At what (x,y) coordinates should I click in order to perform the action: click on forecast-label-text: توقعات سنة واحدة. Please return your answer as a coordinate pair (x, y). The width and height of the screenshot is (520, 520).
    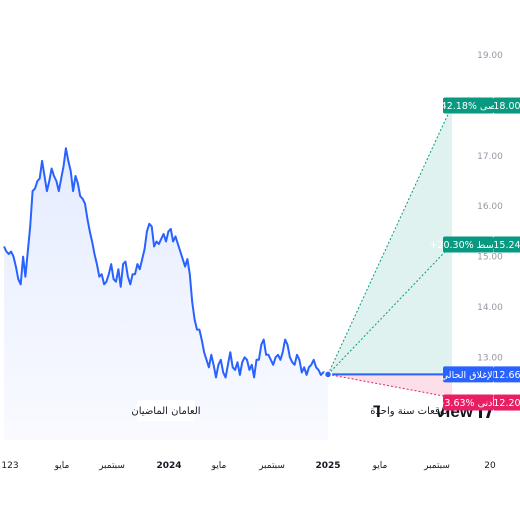
    Looking at the image, I should click on (409, 411).